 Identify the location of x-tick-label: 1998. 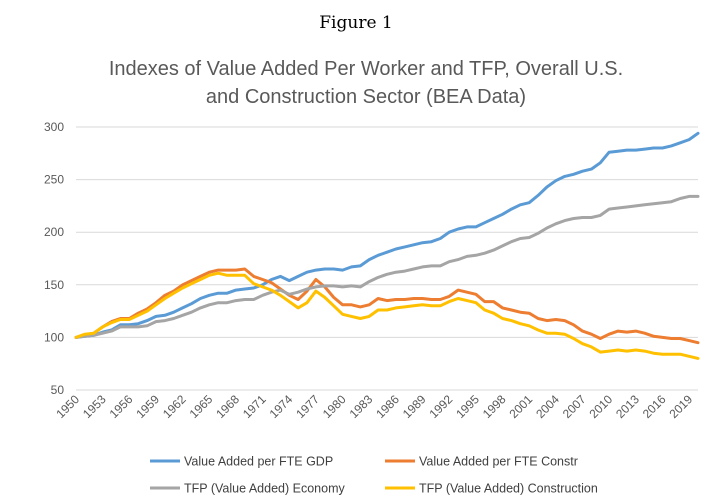
(494, 406).